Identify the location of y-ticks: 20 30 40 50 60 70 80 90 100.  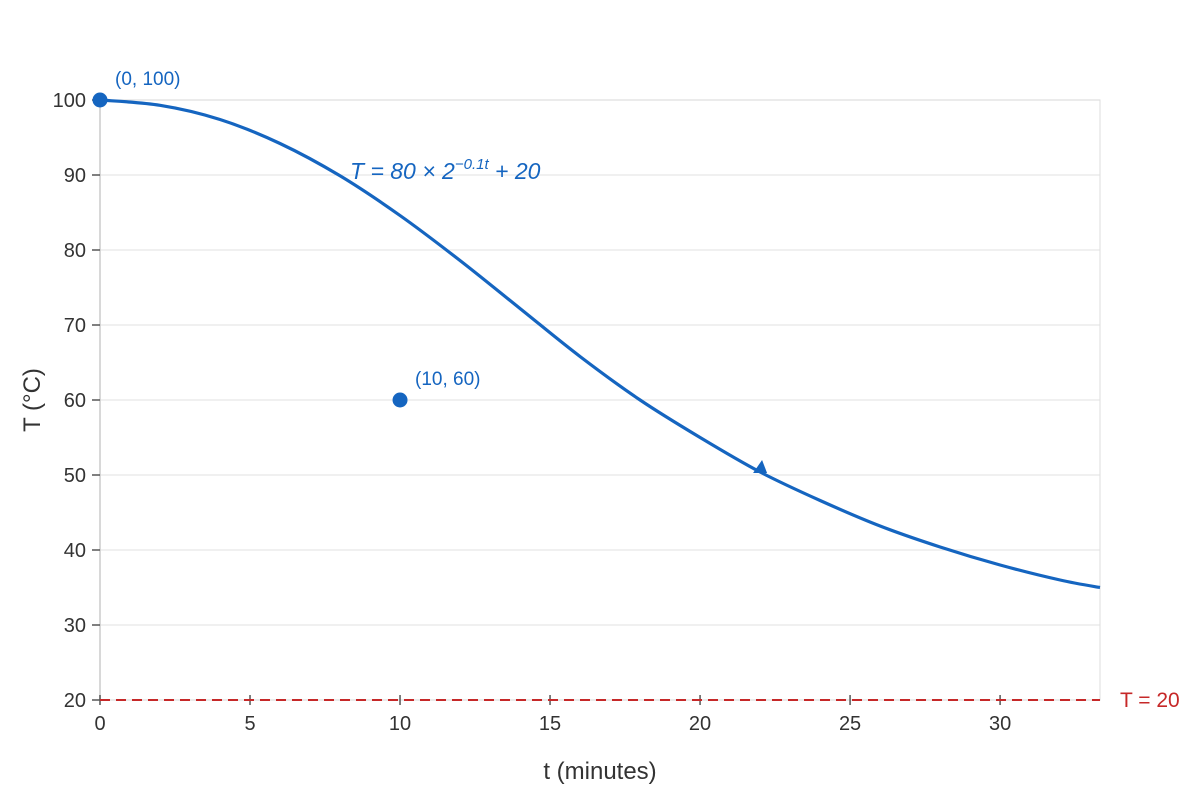
(76, 401).